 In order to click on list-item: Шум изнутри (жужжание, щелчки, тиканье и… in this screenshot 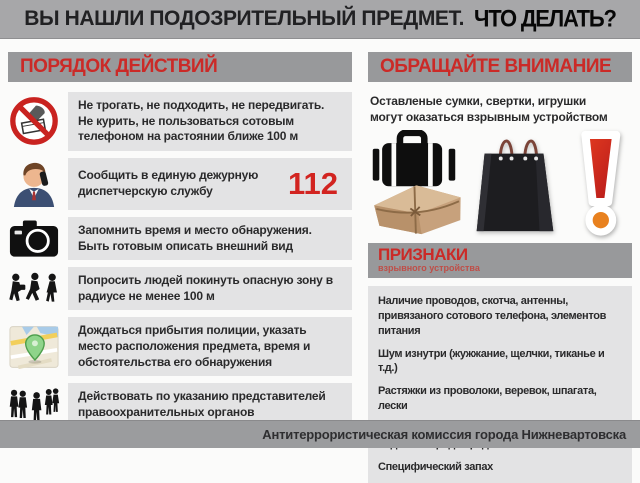, I will do `click(491, 361)`.